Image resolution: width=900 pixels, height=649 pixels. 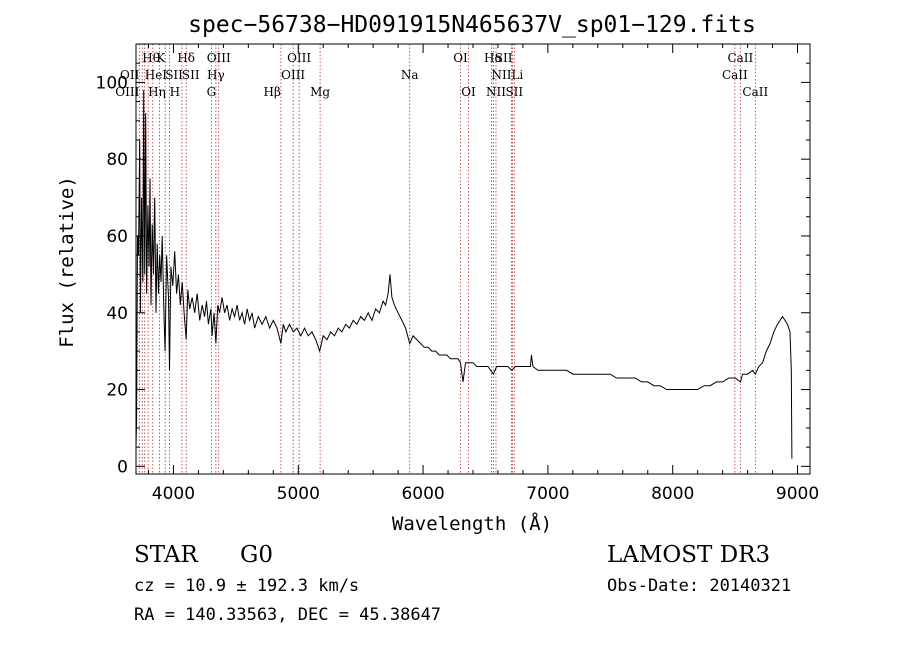 What do you see at coordinates (256, 555) in the screenshot?
I see `spectral-subclass: G0` at bounding box center [256, 555].